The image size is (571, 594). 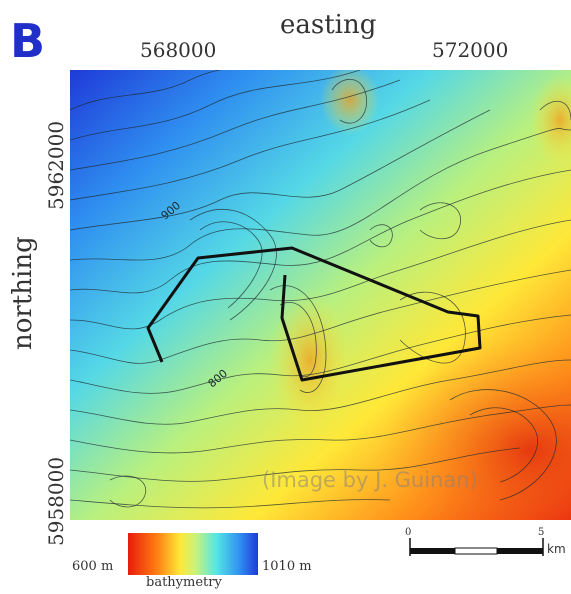 I want to click on y-tick-label-5962000: 5962000, so click(x=56, y=165).